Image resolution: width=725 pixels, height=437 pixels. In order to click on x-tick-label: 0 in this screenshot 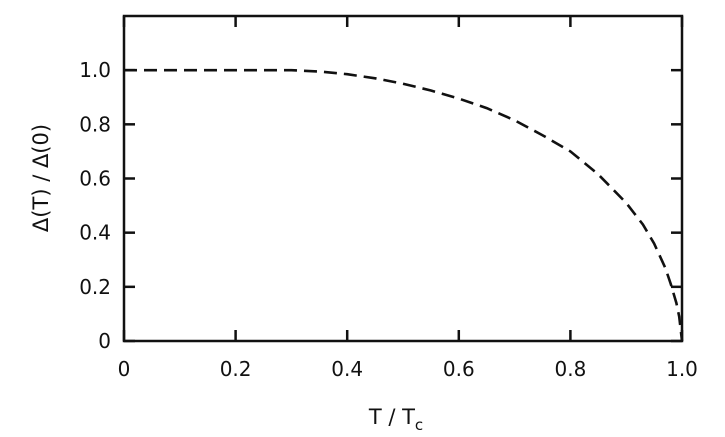, I will do `click(124, 369)`.